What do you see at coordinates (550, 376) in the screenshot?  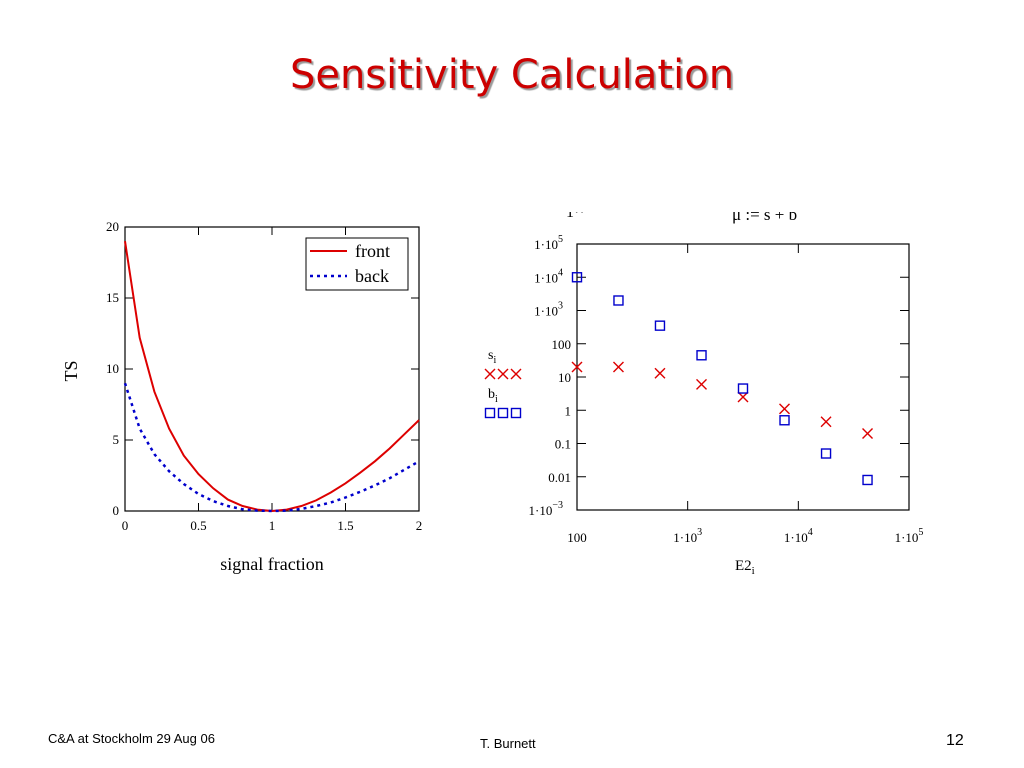 I see `y-tick-labels: 1·10⁵ 1·10⁴ 1·10³ 100 10 1 0.1 0.01 1·10⁻³` at bounding box center [550, 376].